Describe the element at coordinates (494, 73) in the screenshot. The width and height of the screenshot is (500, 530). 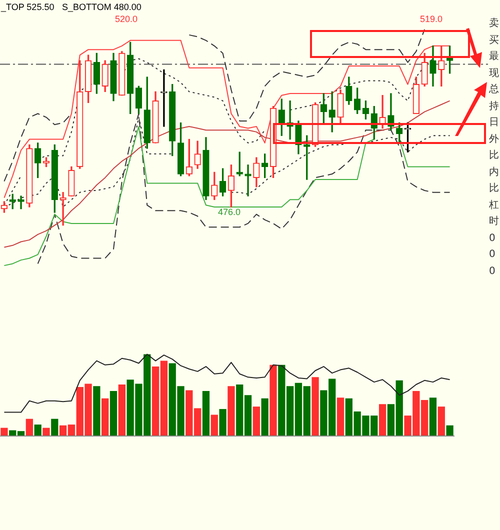
I see `text: 现` at that location.